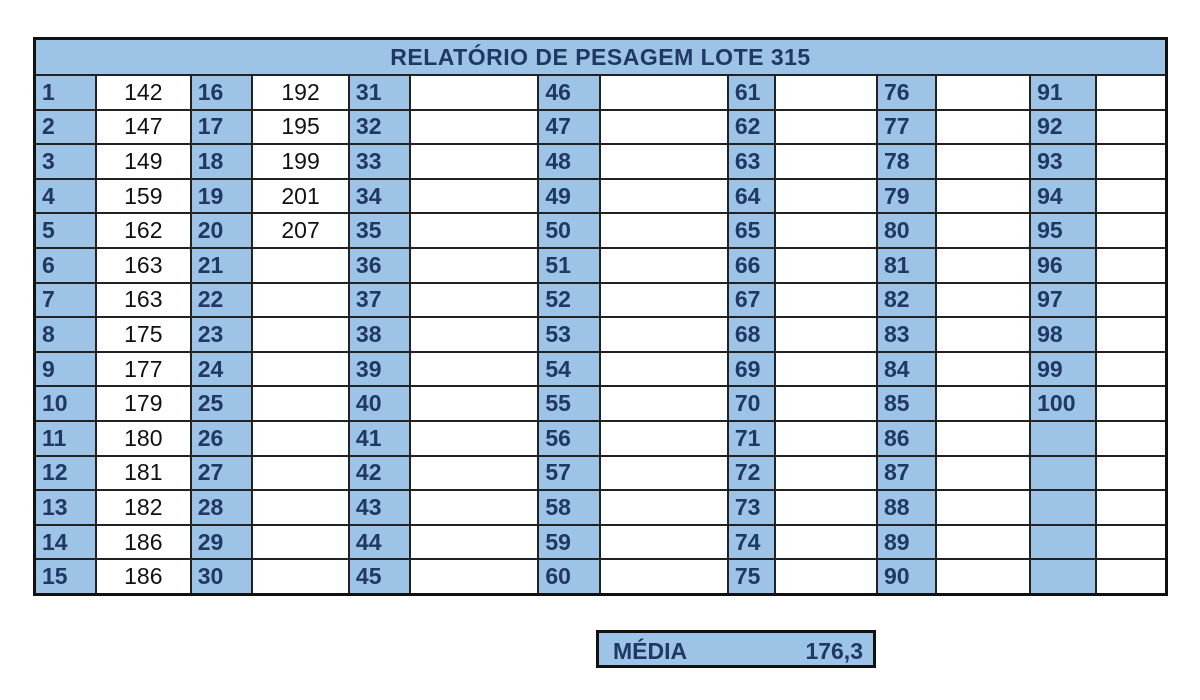 The image size is (1200, 700). I want to click on average-label: MÉDIA, so click(650, 651).